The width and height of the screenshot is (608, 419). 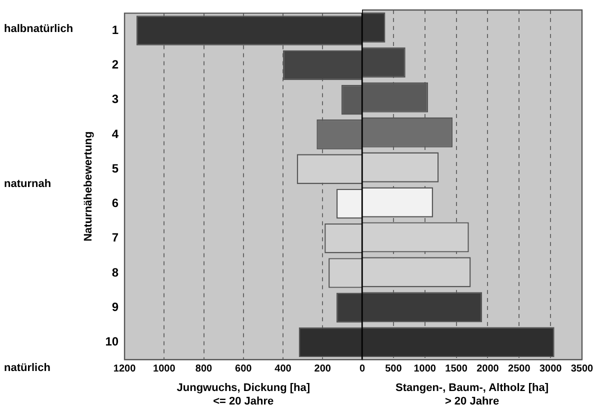 I want to click on x-tick-label: 1500, so click(x=456, y=368).